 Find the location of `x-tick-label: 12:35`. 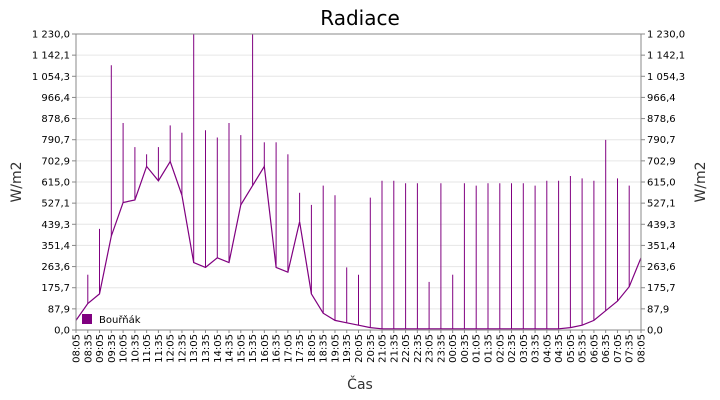

x-tick-label: 12:35 is located at coordinates (182, 348).